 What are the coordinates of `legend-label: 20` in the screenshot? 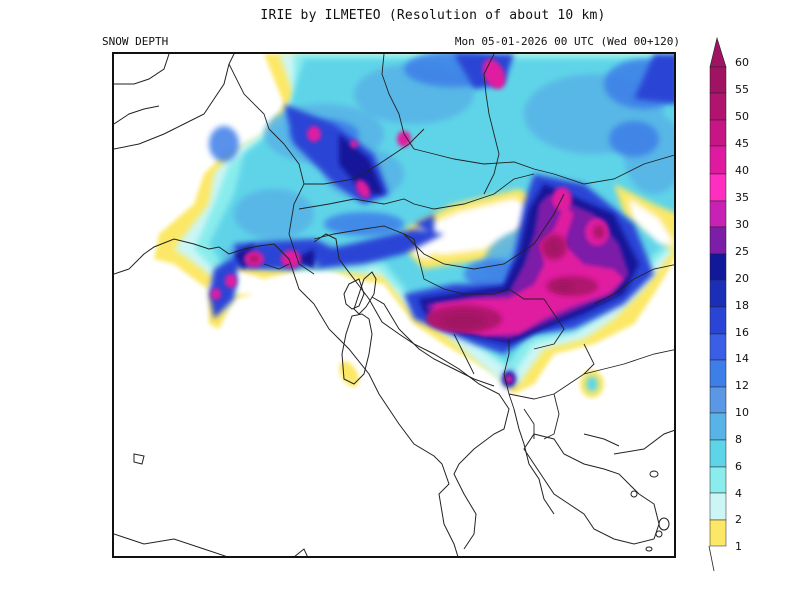 It's located at (742, 278).